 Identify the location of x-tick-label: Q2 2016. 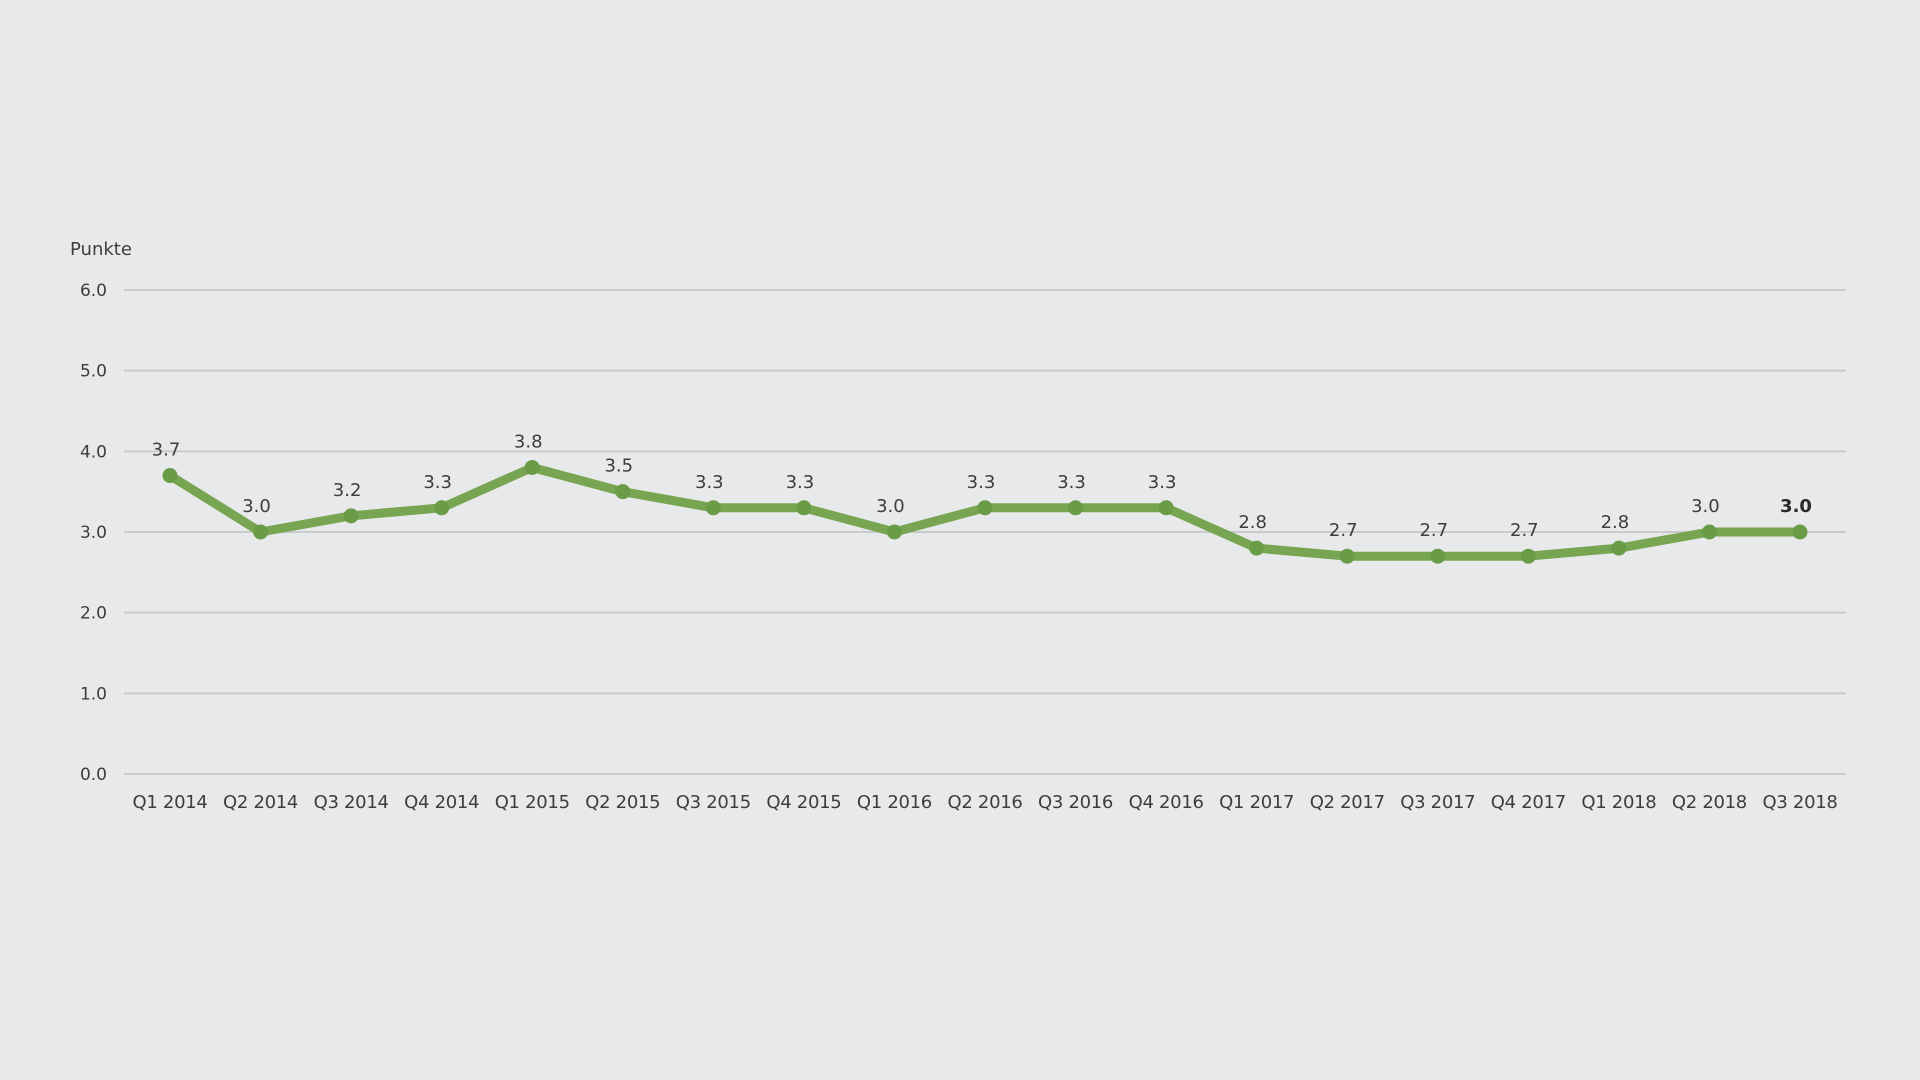
(984, 802).